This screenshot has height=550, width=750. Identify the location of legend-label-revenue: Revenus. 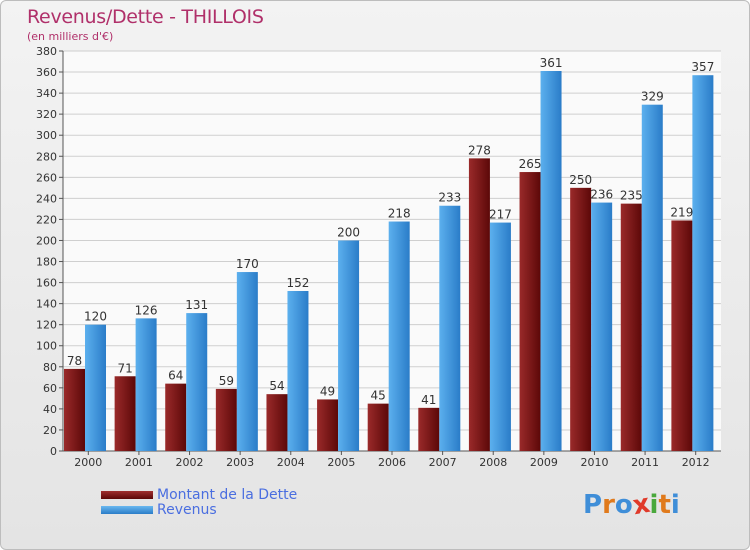
(187, 509).